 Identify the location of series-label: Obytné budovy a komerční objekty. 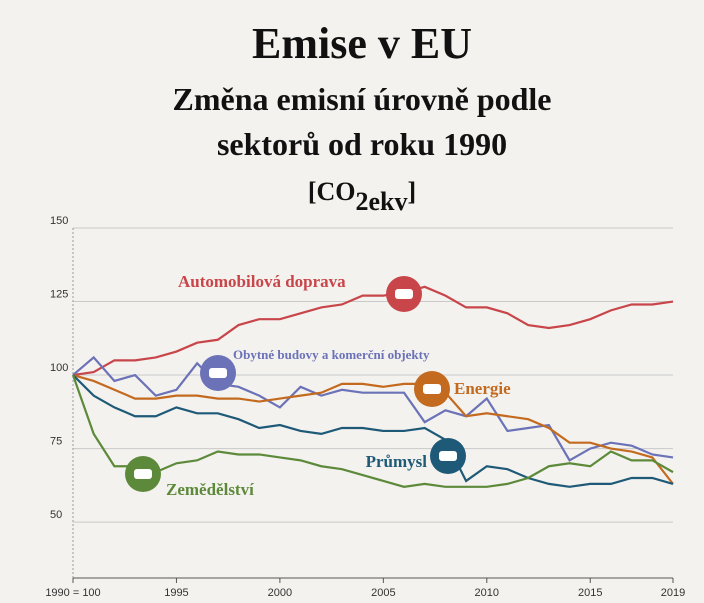
(331, 354).